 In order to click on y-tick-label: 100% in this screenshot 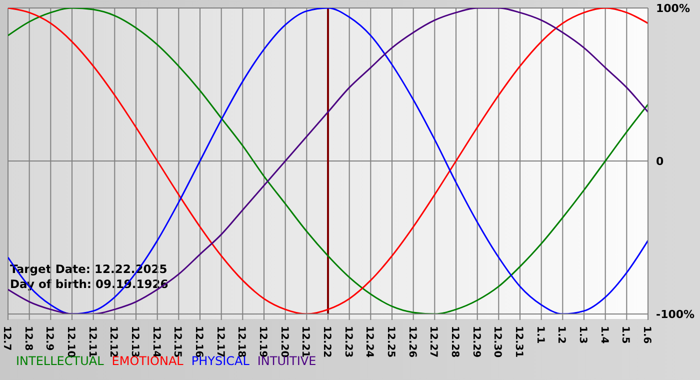, I will do `click(673, 8)`.